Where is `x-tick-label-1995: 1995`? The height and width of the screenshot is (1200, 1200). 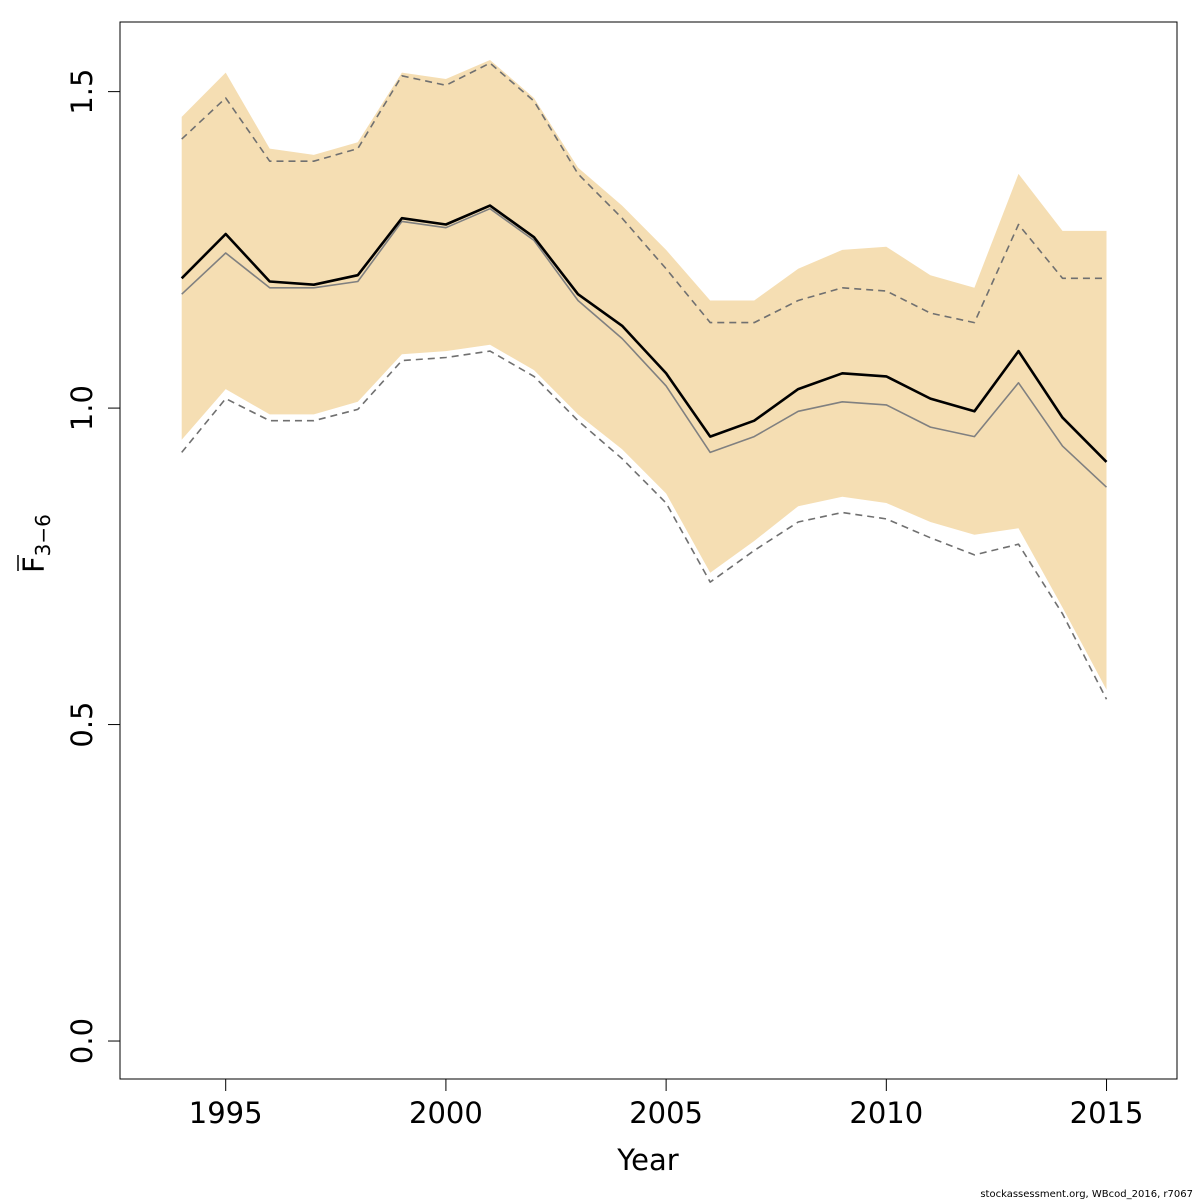
x-tick-label-1995: 1995 is located at coordinates (226, 1113).